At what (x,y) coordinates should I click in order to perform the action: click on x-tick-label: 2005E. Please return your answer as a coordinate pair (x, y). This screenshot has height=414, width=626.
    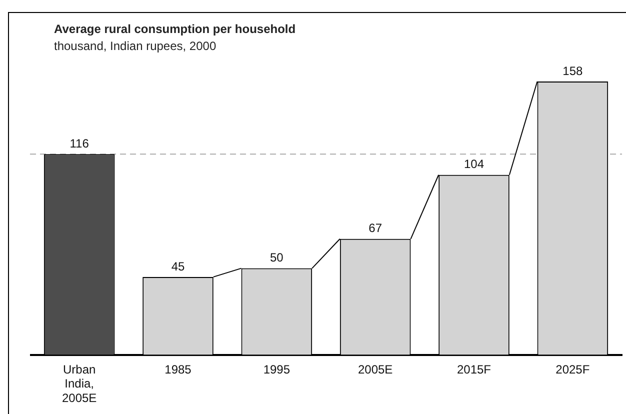
    Looking at the image, I should click on (375, 369).